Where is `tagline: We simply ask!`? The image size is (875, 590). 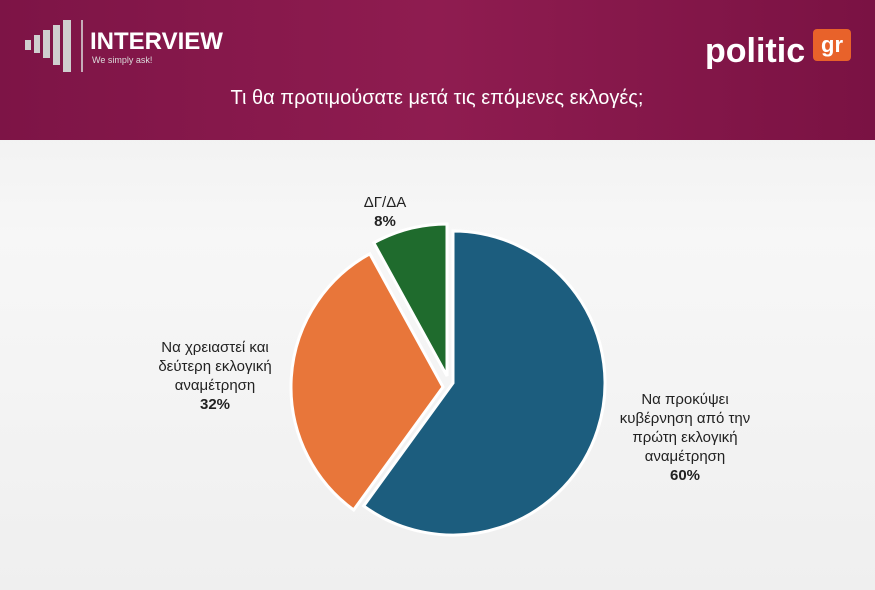
tagline: We simply ask! is located at coordinates (122, 60).